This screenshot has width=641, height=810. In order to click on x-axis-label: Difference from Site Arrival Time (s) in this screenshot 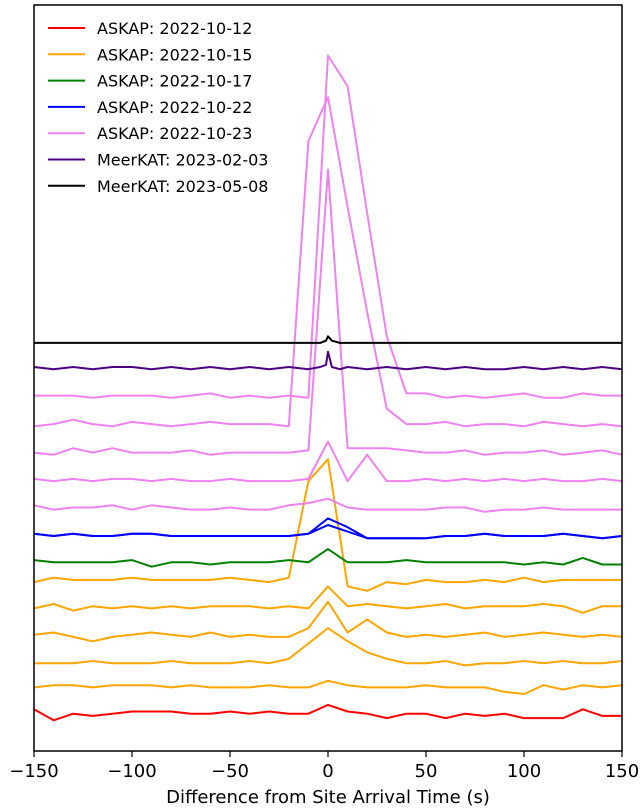, I will do `click(328, 797)`.